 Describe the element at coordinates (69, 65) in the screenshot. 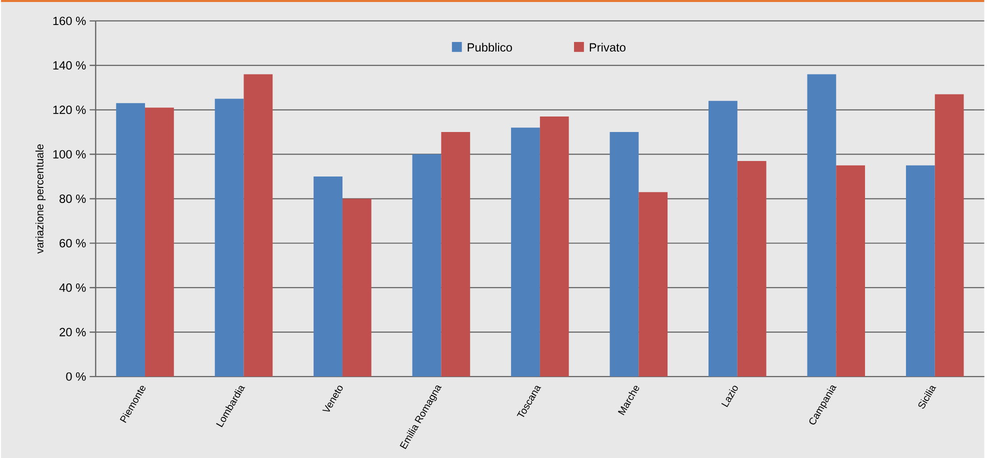

I see `y-tick-label: 140 %` at that location.